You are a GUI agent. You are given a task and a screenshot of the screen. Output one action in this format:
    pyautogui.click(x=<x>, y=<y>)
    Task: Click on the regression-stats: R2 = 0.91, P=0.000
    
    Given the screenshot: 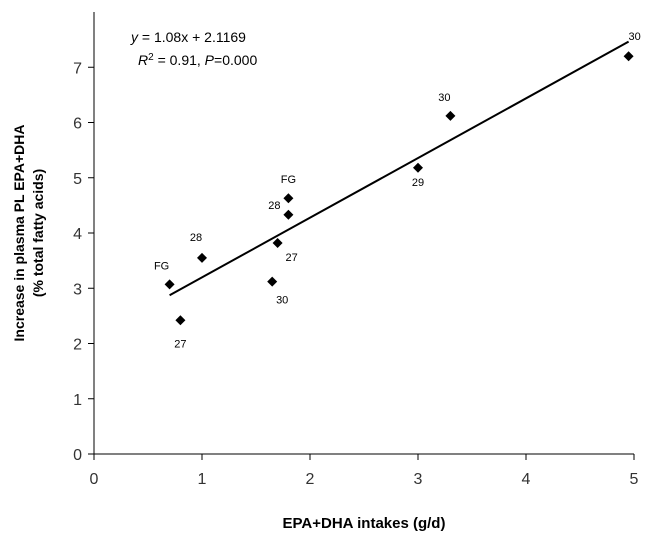 What is the action you would take?
    pyautogui.click(x=197, y=60)
    